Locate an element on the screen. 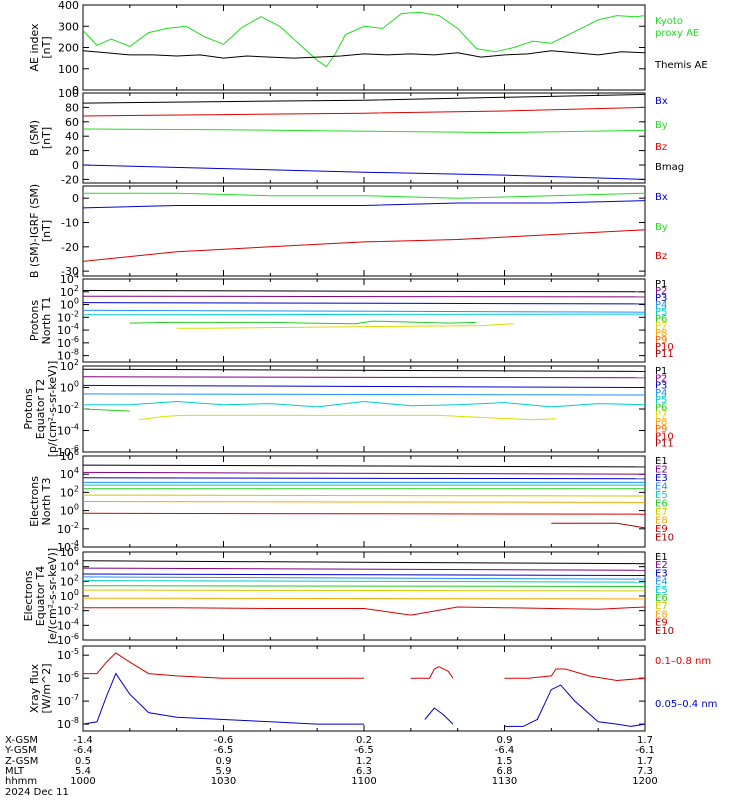 This screenshot has height=800, width=750. legend-entry: Kyoto is located at coordinates (669, 21).